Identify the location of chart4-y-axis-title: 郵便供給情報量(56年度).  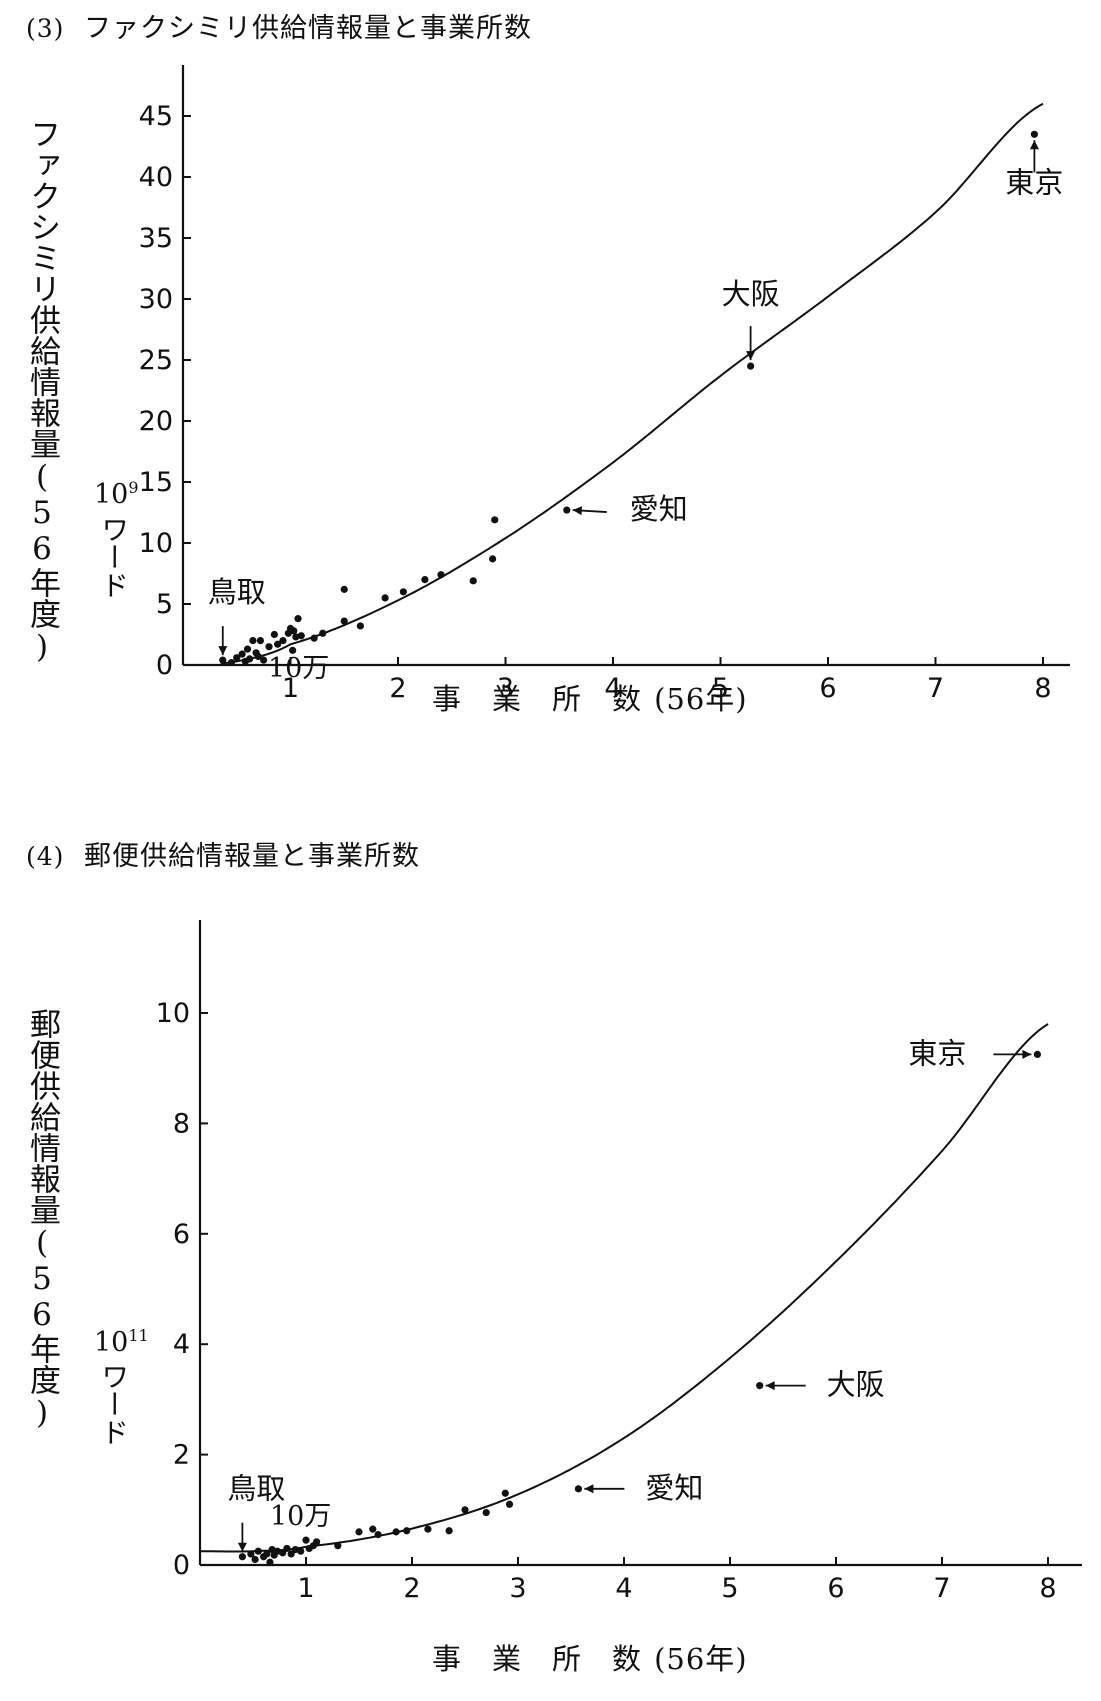
(42, 1219).